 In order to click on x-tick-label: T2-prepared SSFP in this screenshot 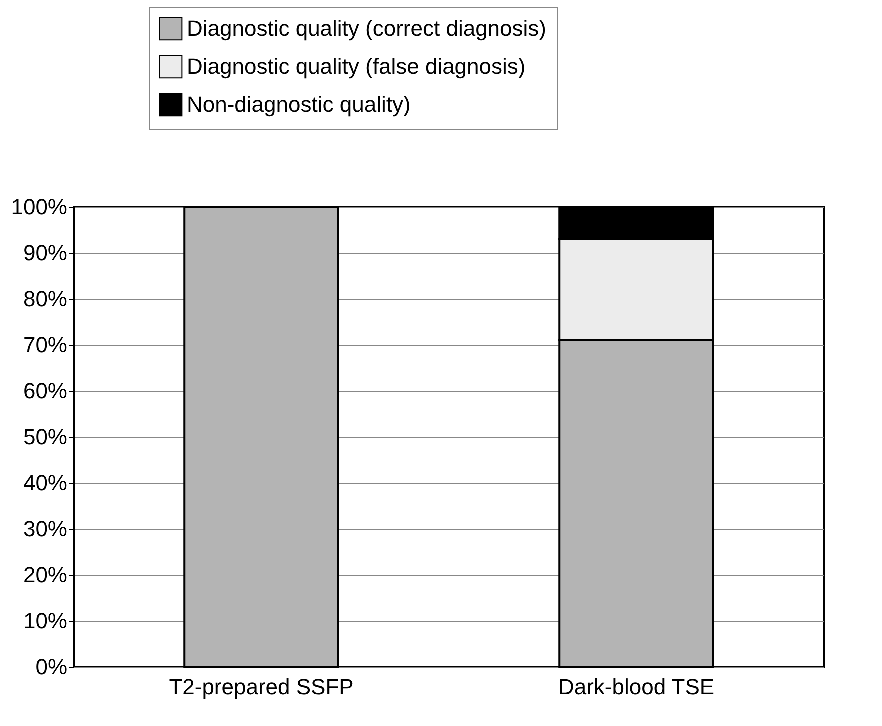, I will do `click(261, 687)`.